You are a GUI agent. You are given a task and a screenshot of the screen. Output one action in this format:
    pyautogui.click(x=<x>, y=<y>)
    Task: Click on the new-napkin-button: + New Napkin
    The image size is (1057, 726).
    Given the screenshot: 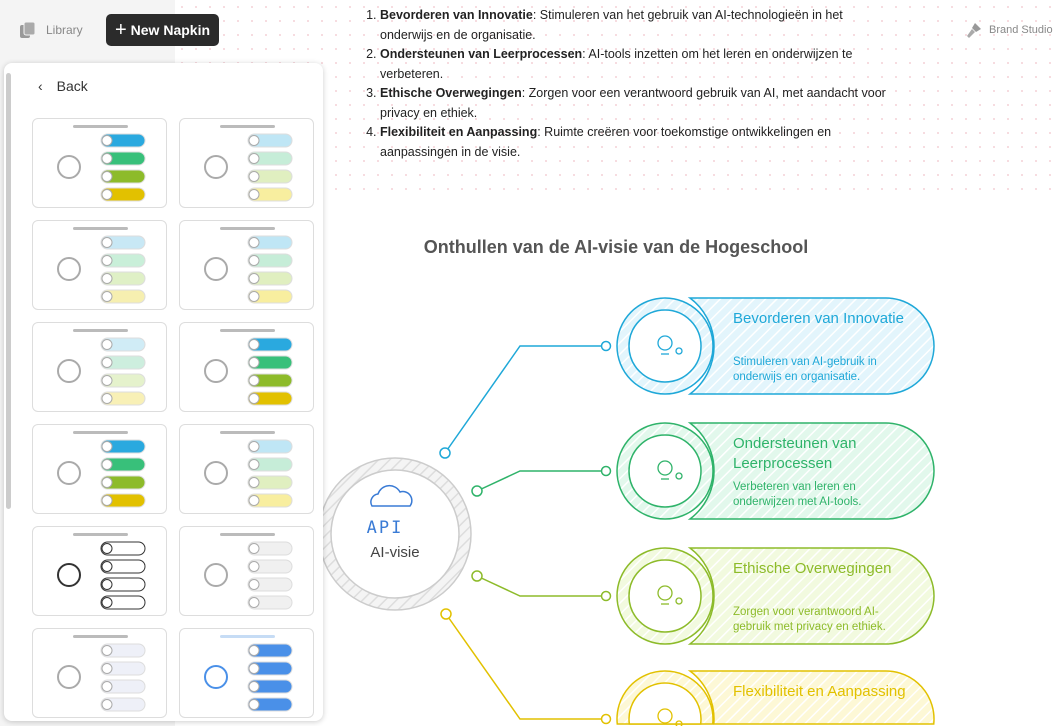 What is the action you would take?
    pyautogui.click(x=162, y=30)
    